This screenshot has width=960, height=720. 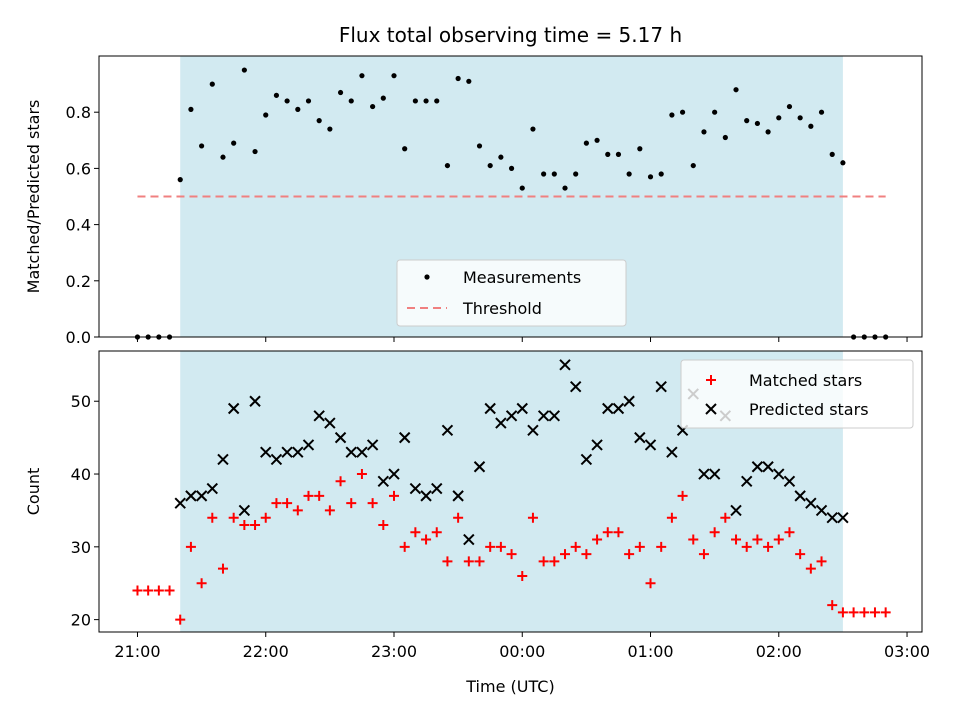 I want to click on legend-label-measurements: Measurements, so click(x=522, y=277).